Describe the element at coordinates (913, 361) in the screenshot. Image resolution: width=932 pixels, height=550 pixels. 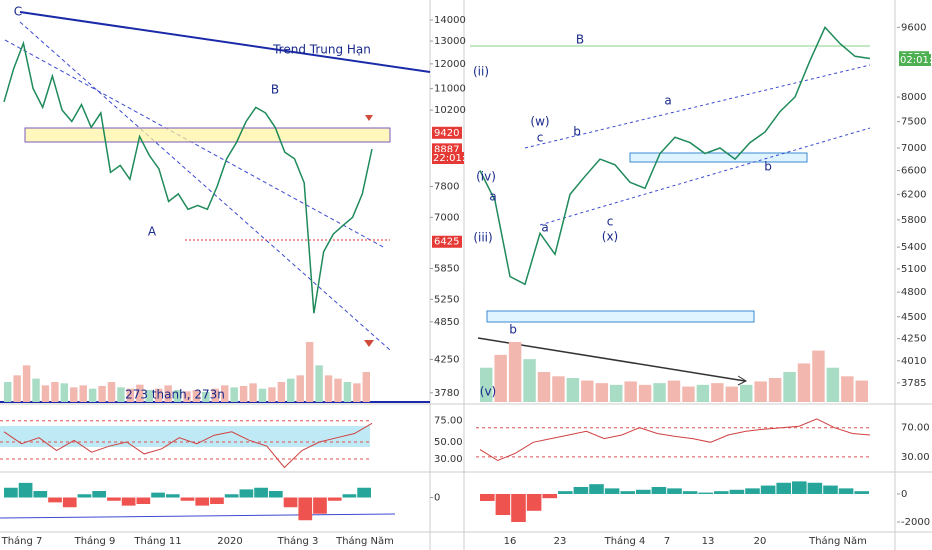
I see `y-tick-label: 4010` at that location.